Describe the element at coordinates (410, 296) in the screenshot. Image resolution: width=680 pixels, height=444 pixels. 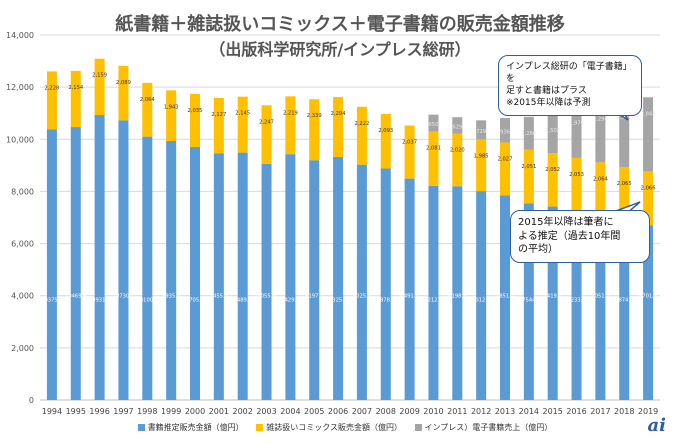
I see `data-label: 8491.8` at that location.